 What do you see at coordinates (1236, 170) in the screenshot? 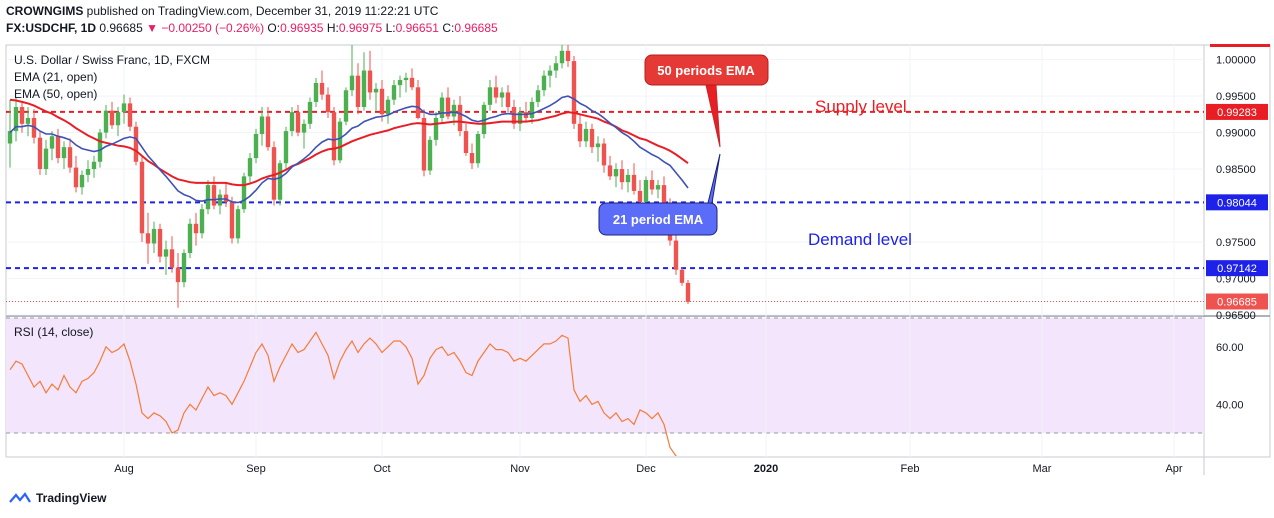
I see `price-tick-label: 0.98500` at bounding box center [1236, 170].